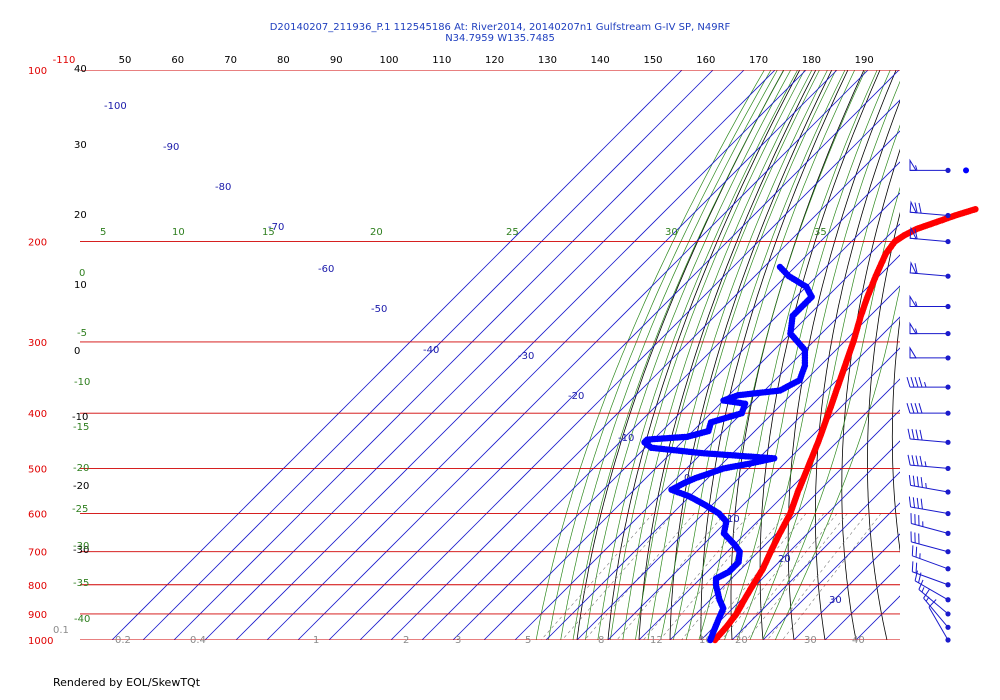  Describe the element at coordinates (316, 640) in the screenshot. I see `mixing-ratio-label: 1` at that location.